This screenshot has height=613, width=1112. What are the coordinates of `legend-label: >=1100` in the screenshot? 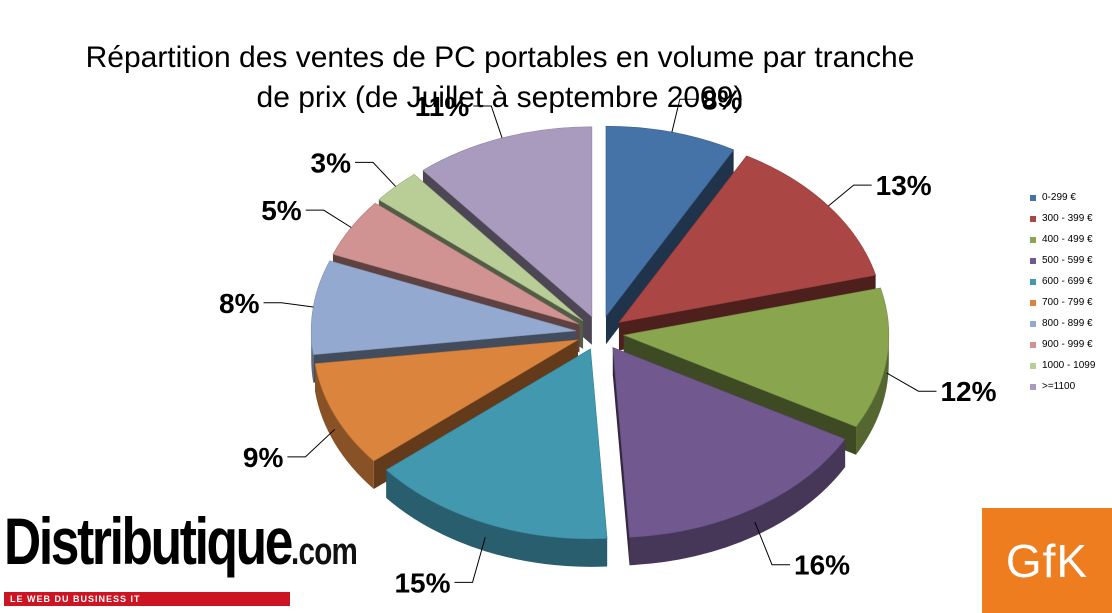 It's located at (1059, 386).